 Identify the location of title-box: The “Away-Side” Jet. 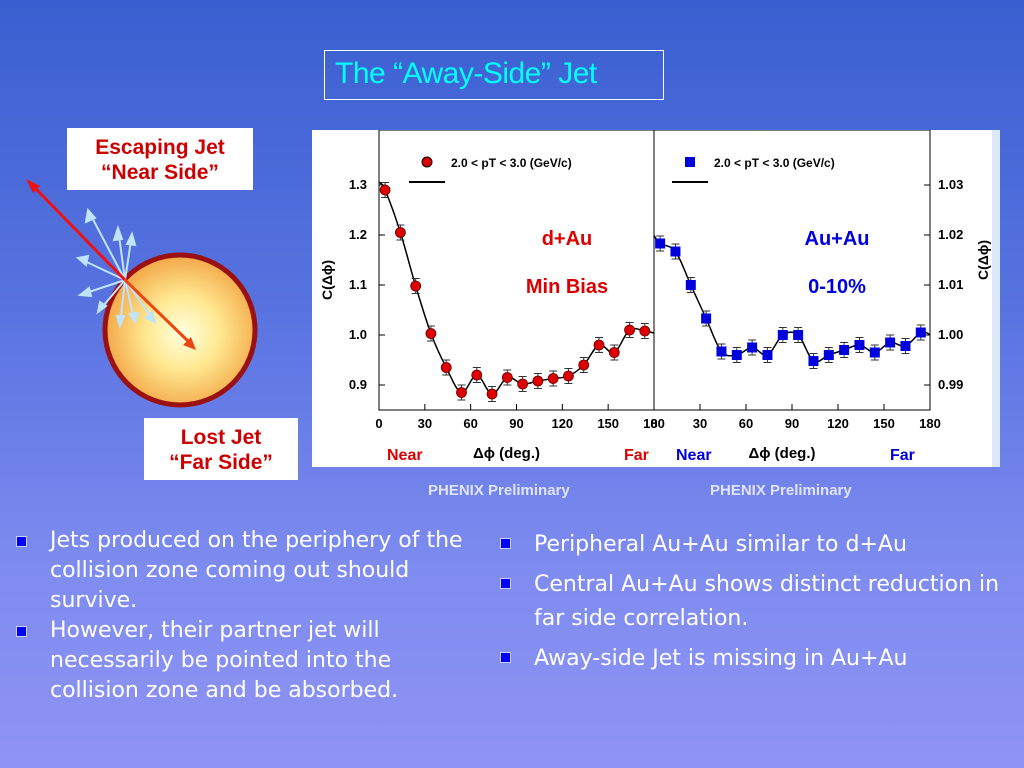
(494, 75).